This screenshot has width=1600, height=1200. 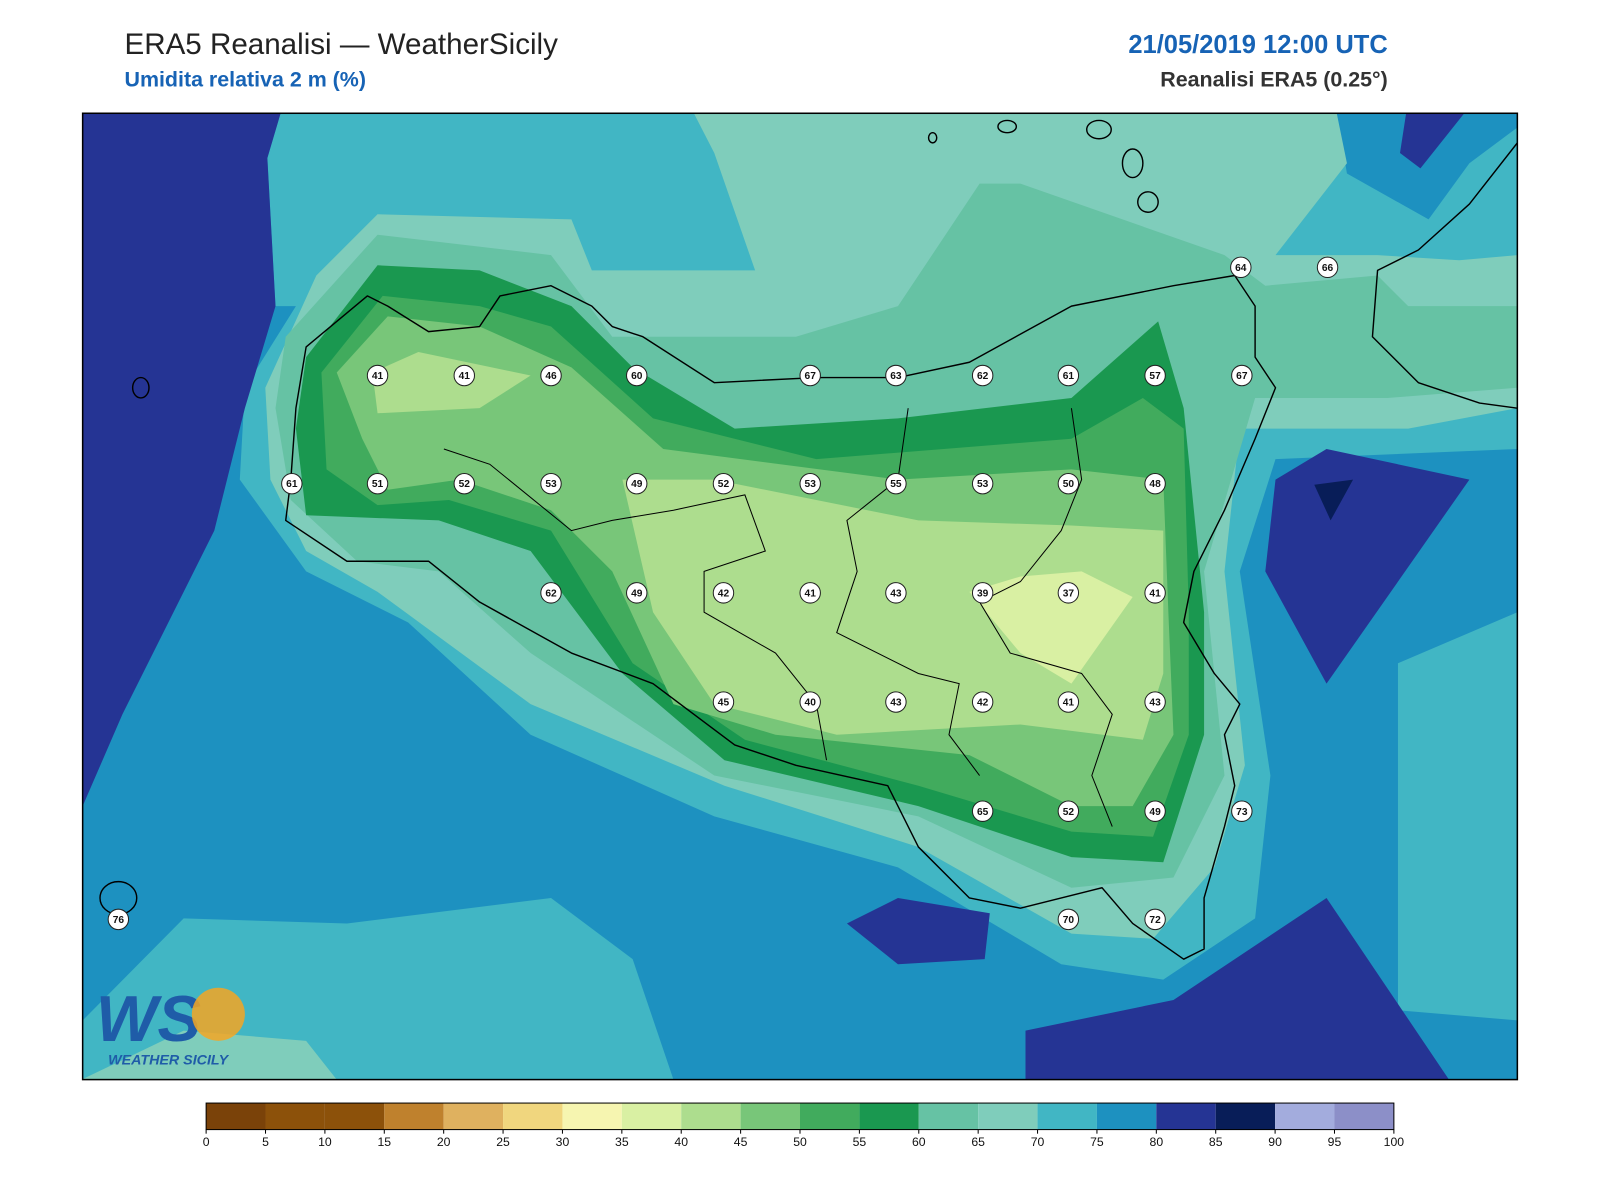 What do you see at coordinates (465, 484) in the screenshot?
I see `station-value: 52` at bounding box center [465, 484].